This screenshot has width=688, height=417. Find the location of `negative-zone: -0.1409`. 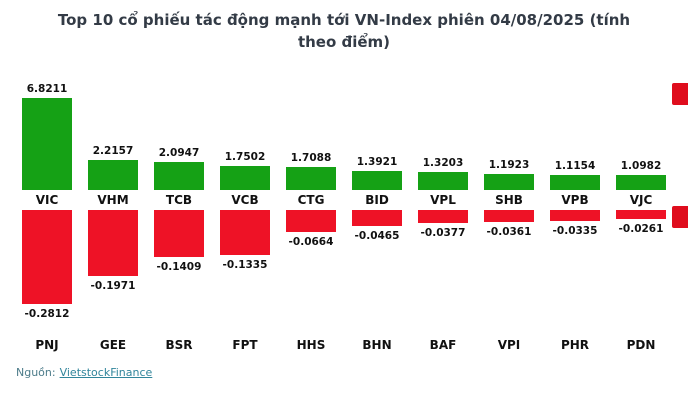

negative-zone: -0.1409 is located at coordinates (179, 265).